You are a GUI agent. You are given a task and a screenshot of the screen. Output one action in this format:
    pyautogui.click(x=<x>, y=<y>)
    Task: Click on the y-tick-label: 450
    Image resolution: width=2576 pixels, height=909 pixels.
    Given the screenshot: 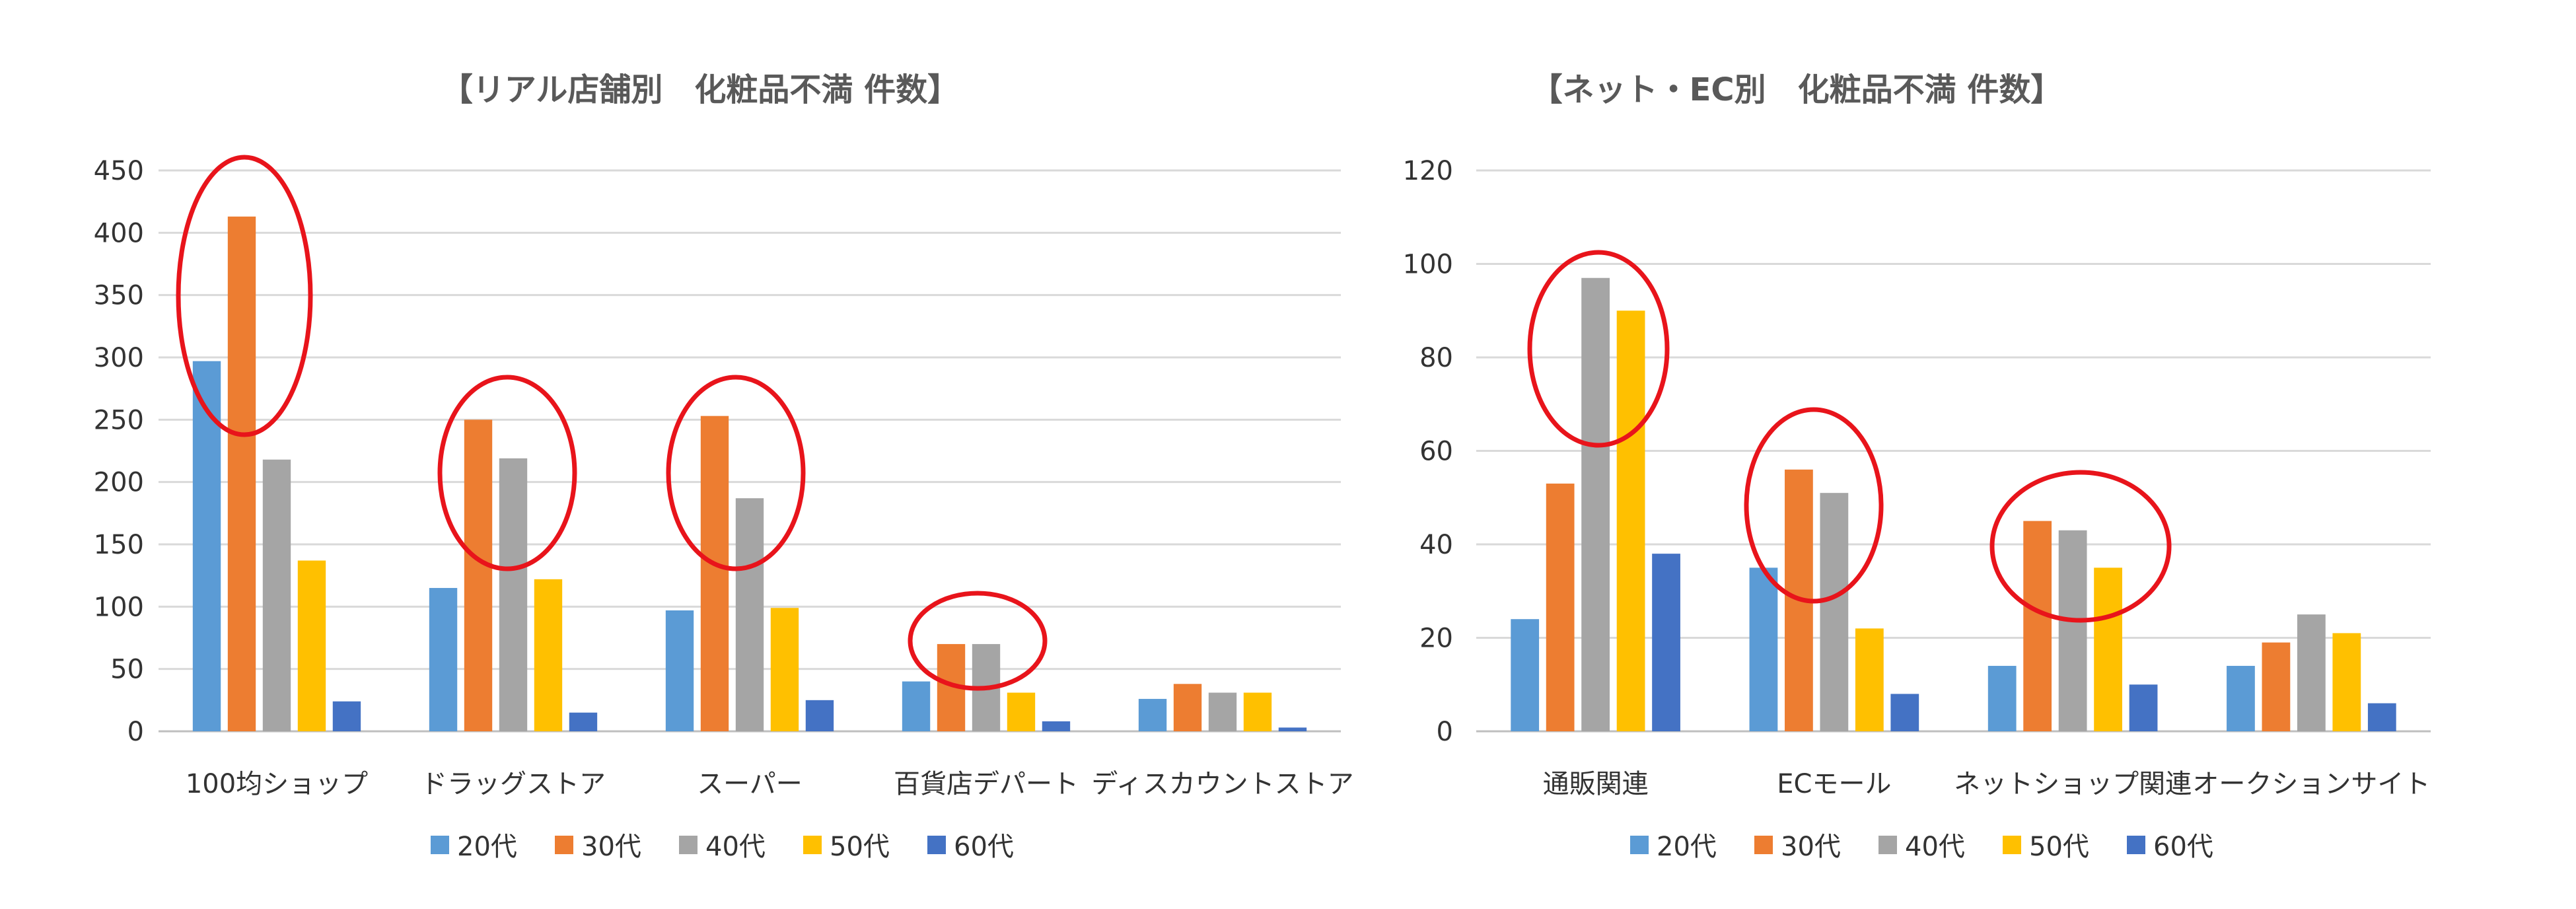 What is the action you would take?
    pyautogui.click(x=119, y=171)
    